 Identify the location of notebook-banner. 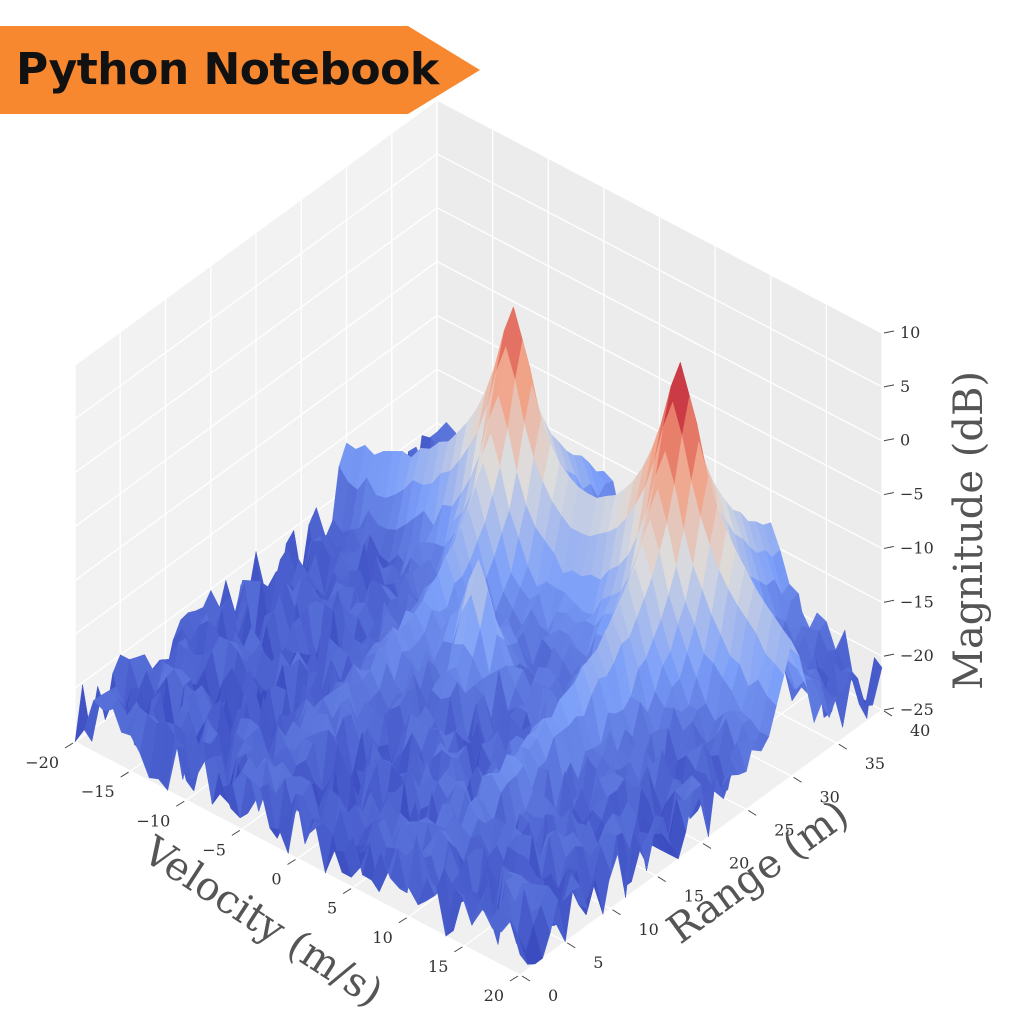
(240, 70).